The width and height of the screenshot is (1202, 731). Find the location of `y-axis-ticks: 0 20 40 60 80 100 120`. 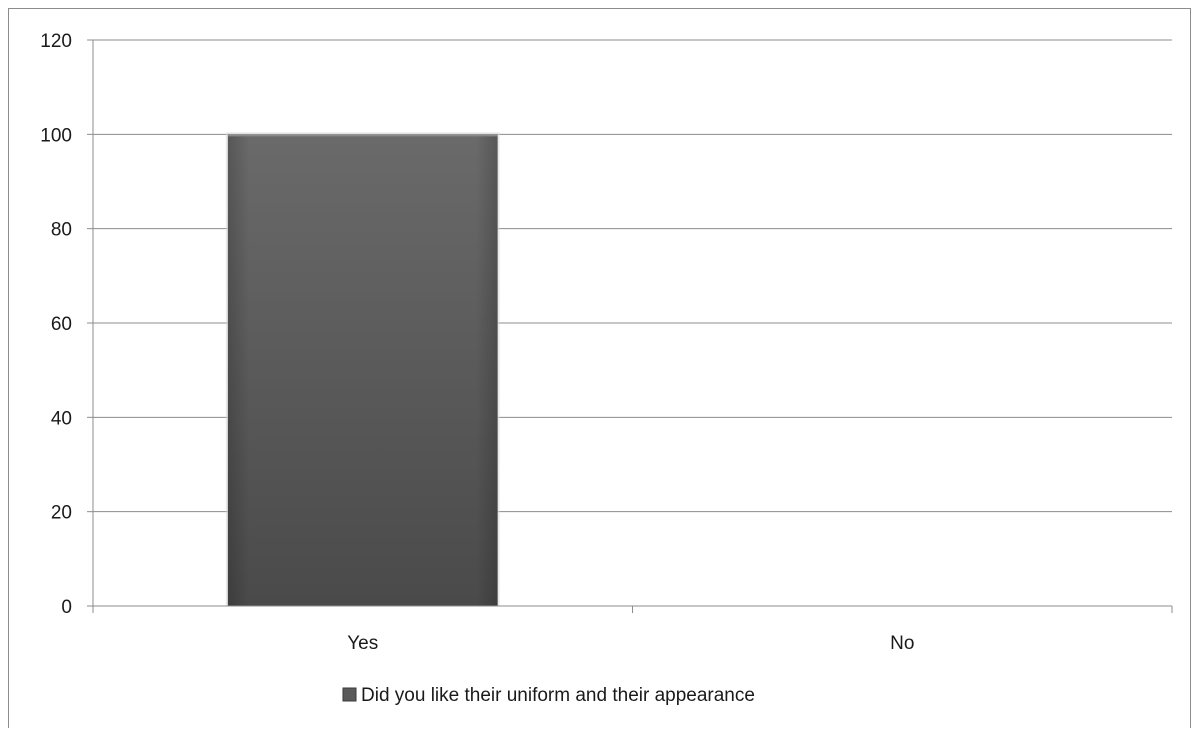

y-axis-ticks: 0 20 40 60 80 100 120 is located at coordinates (66, 324).